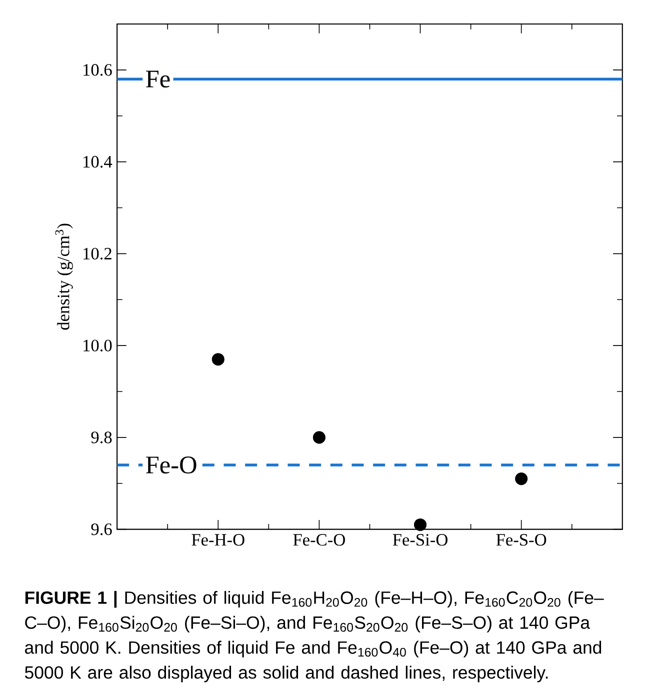  What do you see at coordinates (521, 540) in the screenshot?
I see `x-tick-label: Fe-S-O` at bounding box center [521, 540].